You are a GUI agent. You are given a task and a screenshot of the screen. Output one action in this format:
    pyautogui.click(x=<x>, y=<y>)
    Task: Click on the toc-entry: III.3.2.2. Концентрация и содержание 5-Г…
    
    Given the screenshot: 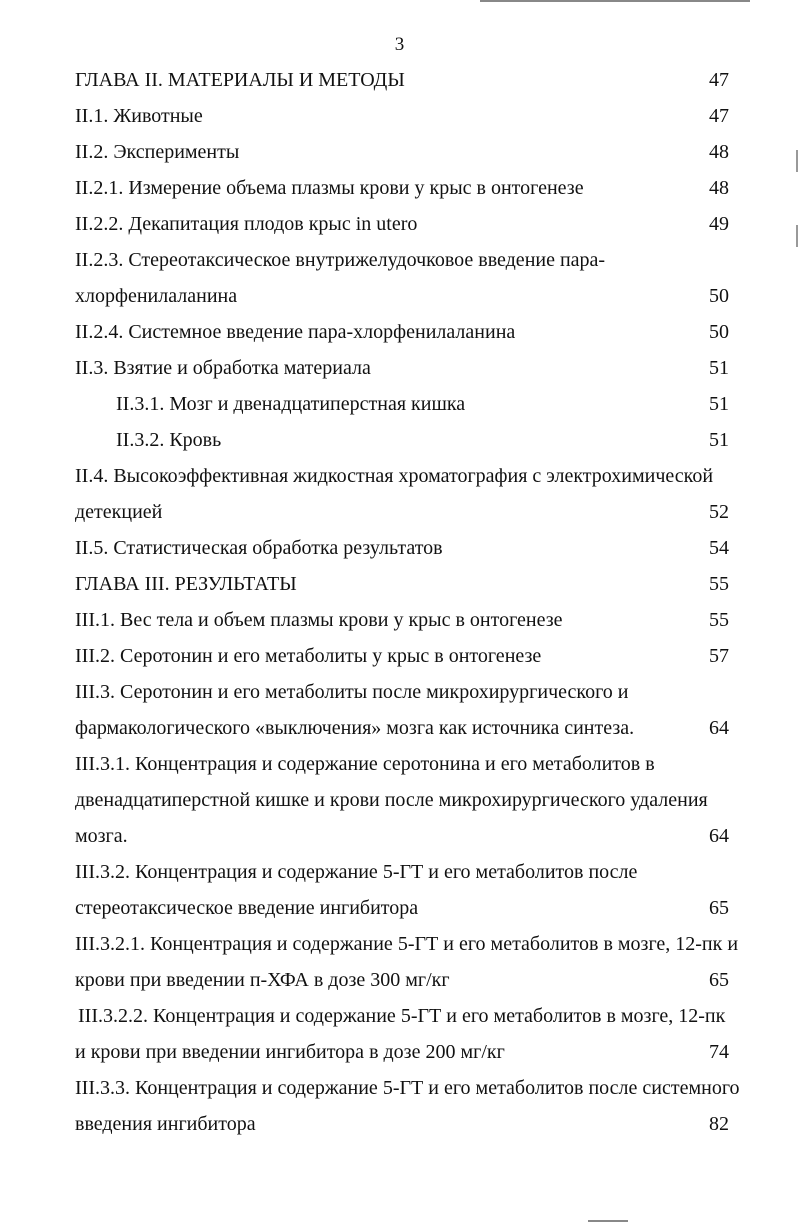 What is the action you would take?
    pyautogui.click(x=399, y=1016)
    